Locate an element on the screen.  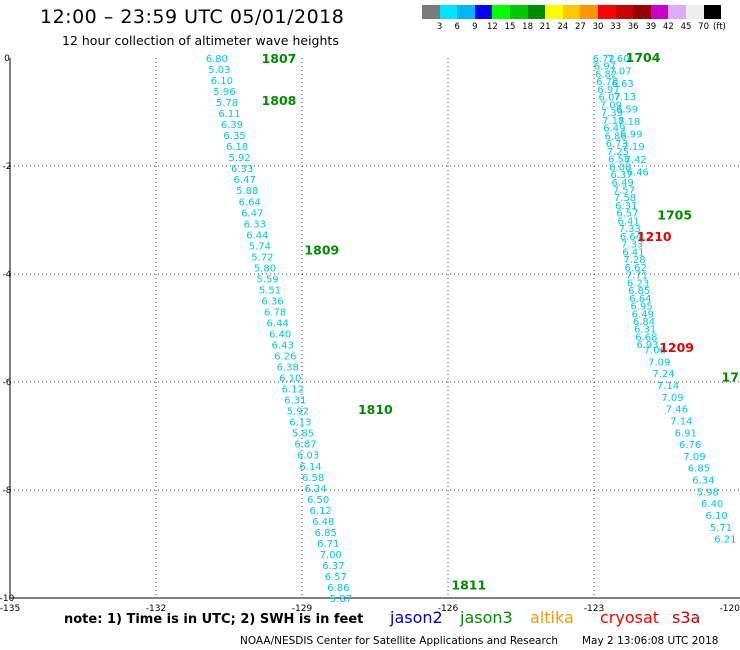
pass-time-label: 1808 is located at coordinates (279, 100).